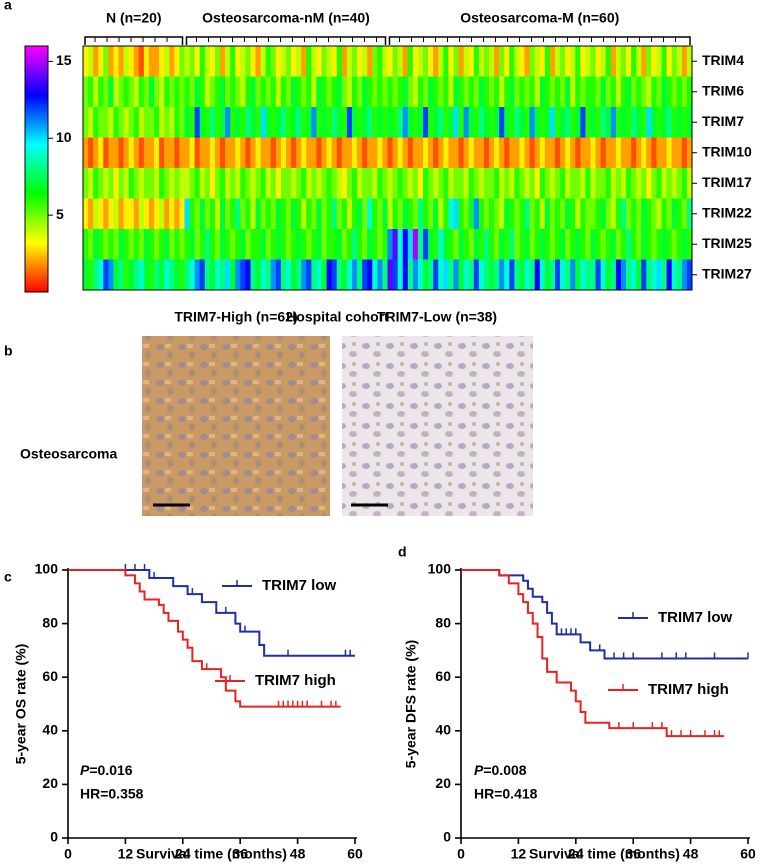 This screenshot has height=865, width=762. Describe the element at coordinates (691, 854) in the screenshot. I see `x-tick-label: 48` at that location.